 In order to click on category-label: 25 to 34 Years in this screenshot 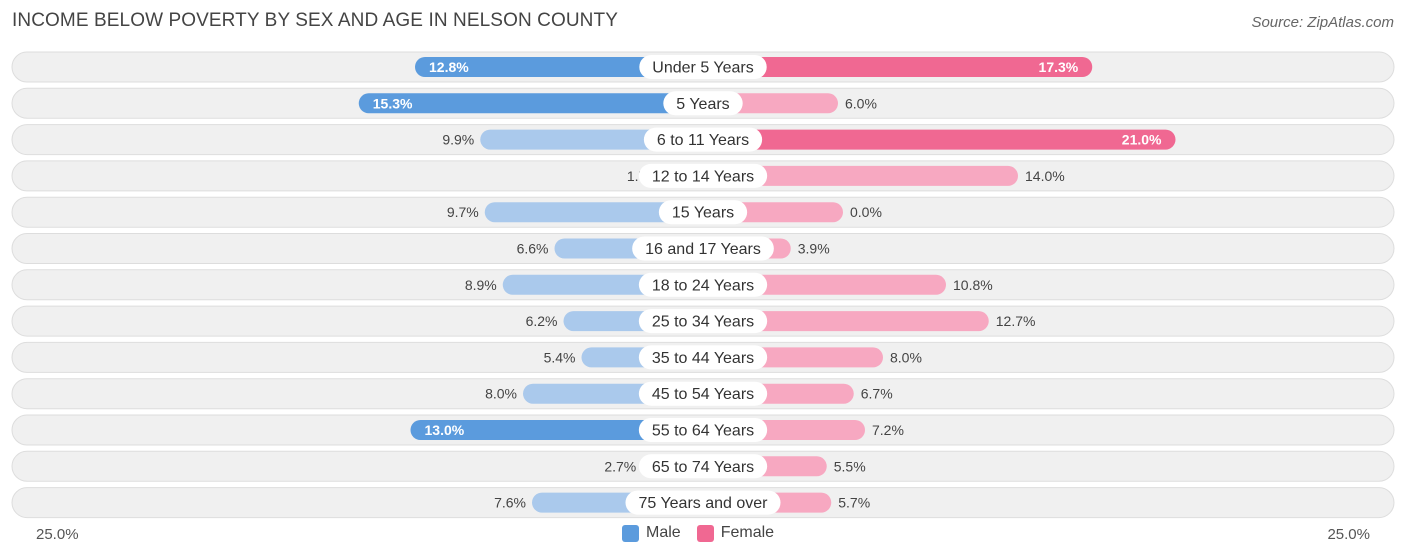, I will do `click(703, 322)`.